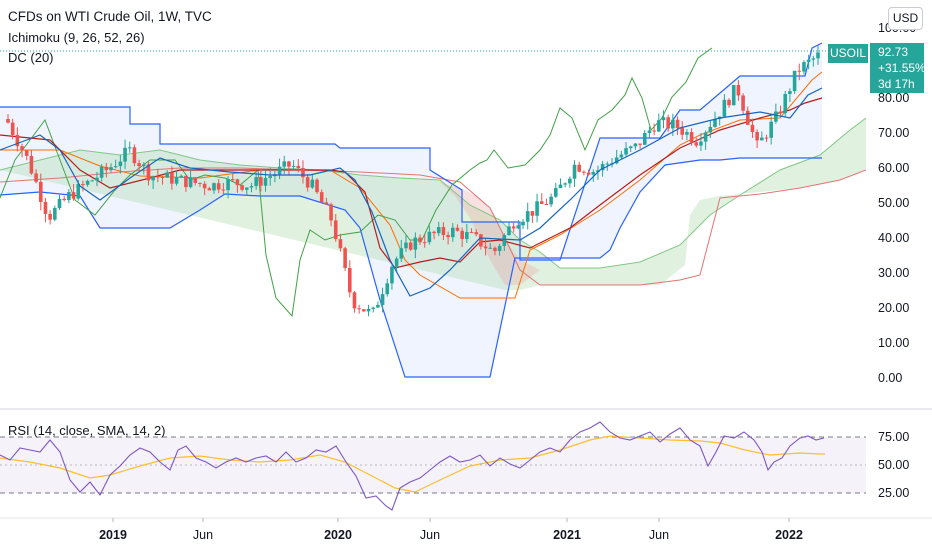 This screenshot has width=932, height=550. I want to click on price-tick-label: 70.00, so click(893, 133).